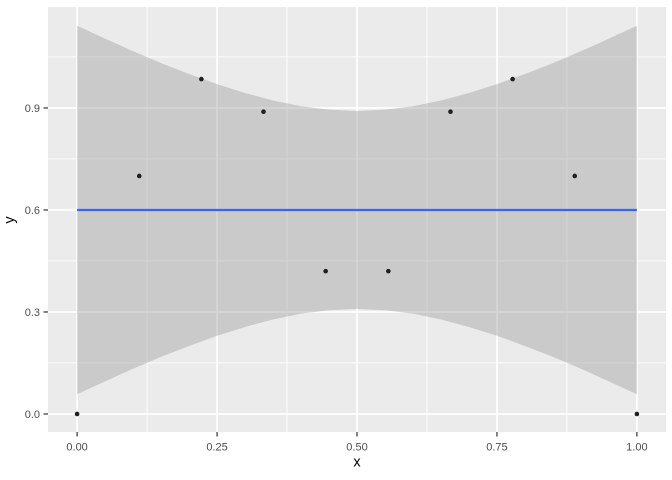 The image size is (672, 480). Describe the element at coordinates (32, 109) in the screenshot. I see `y-tick-label: 0.9` at that location.